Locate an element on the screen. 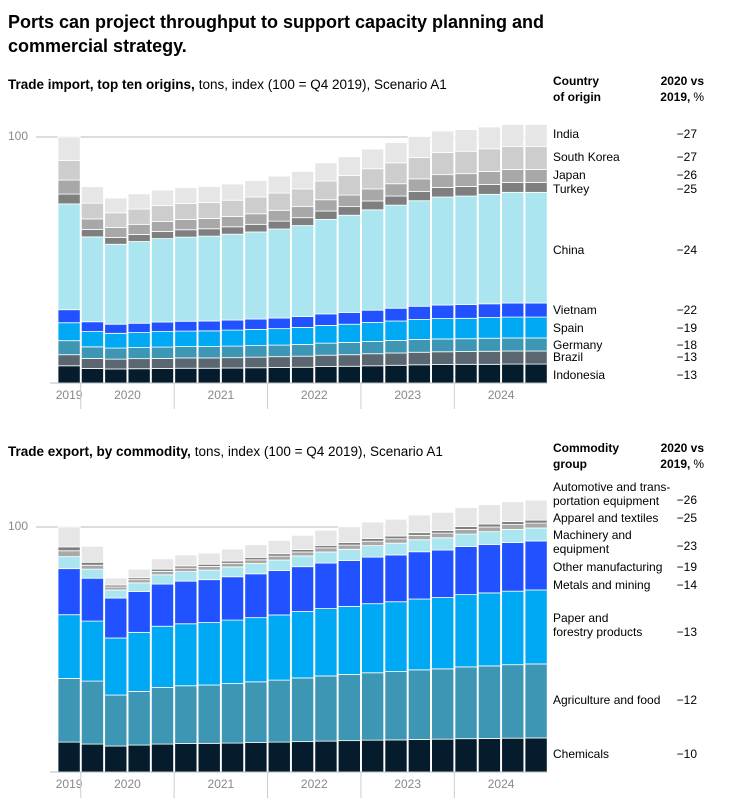 This screenshot has height=811, width=741. legend-title: group is located at coordinates (570, 464).